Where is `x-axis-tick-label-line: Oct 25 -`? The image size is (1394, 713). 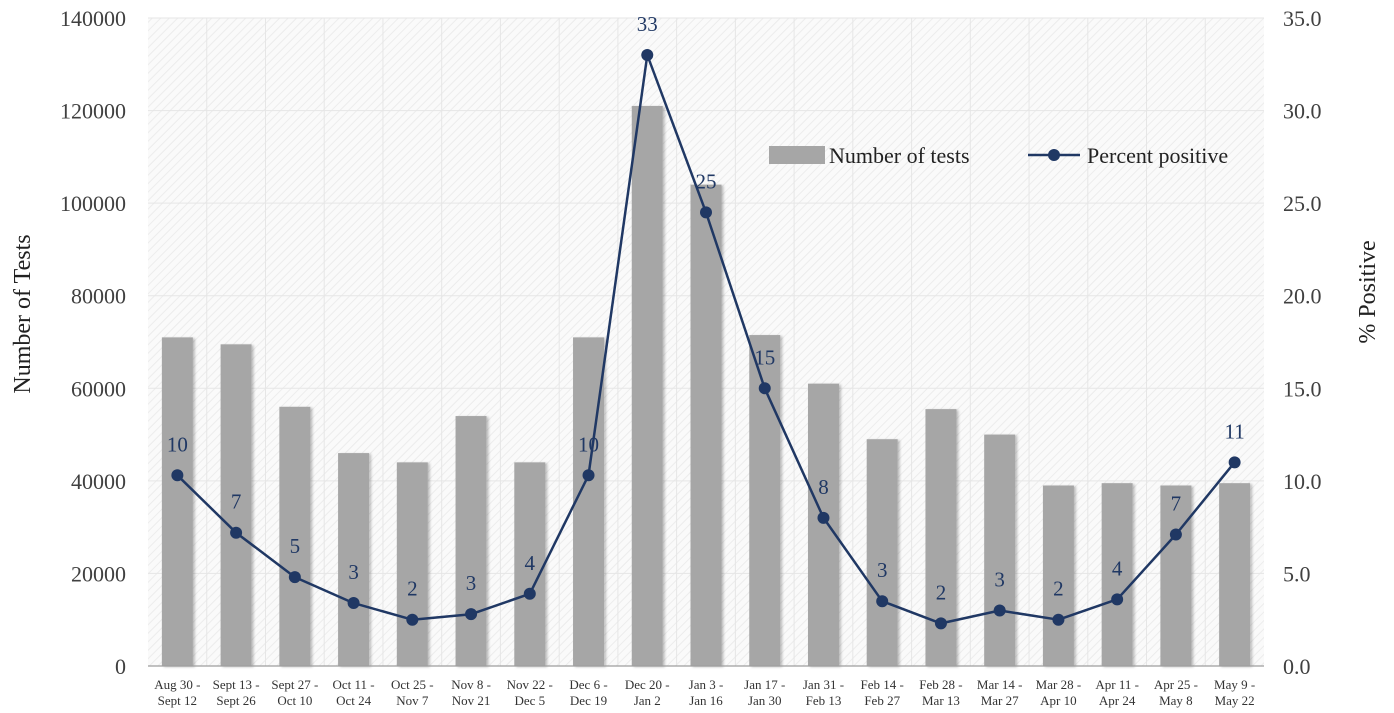 x-axis-tick-label-line: Oct 25 - is located at coordinates (412, 684).